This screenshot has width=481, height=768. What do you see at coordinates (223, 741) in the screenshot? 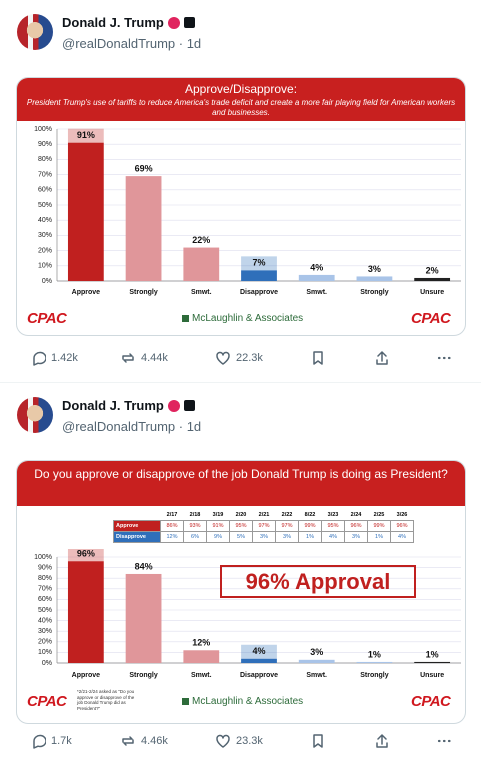
I see `like-icon` at bounding box center [223, 741].